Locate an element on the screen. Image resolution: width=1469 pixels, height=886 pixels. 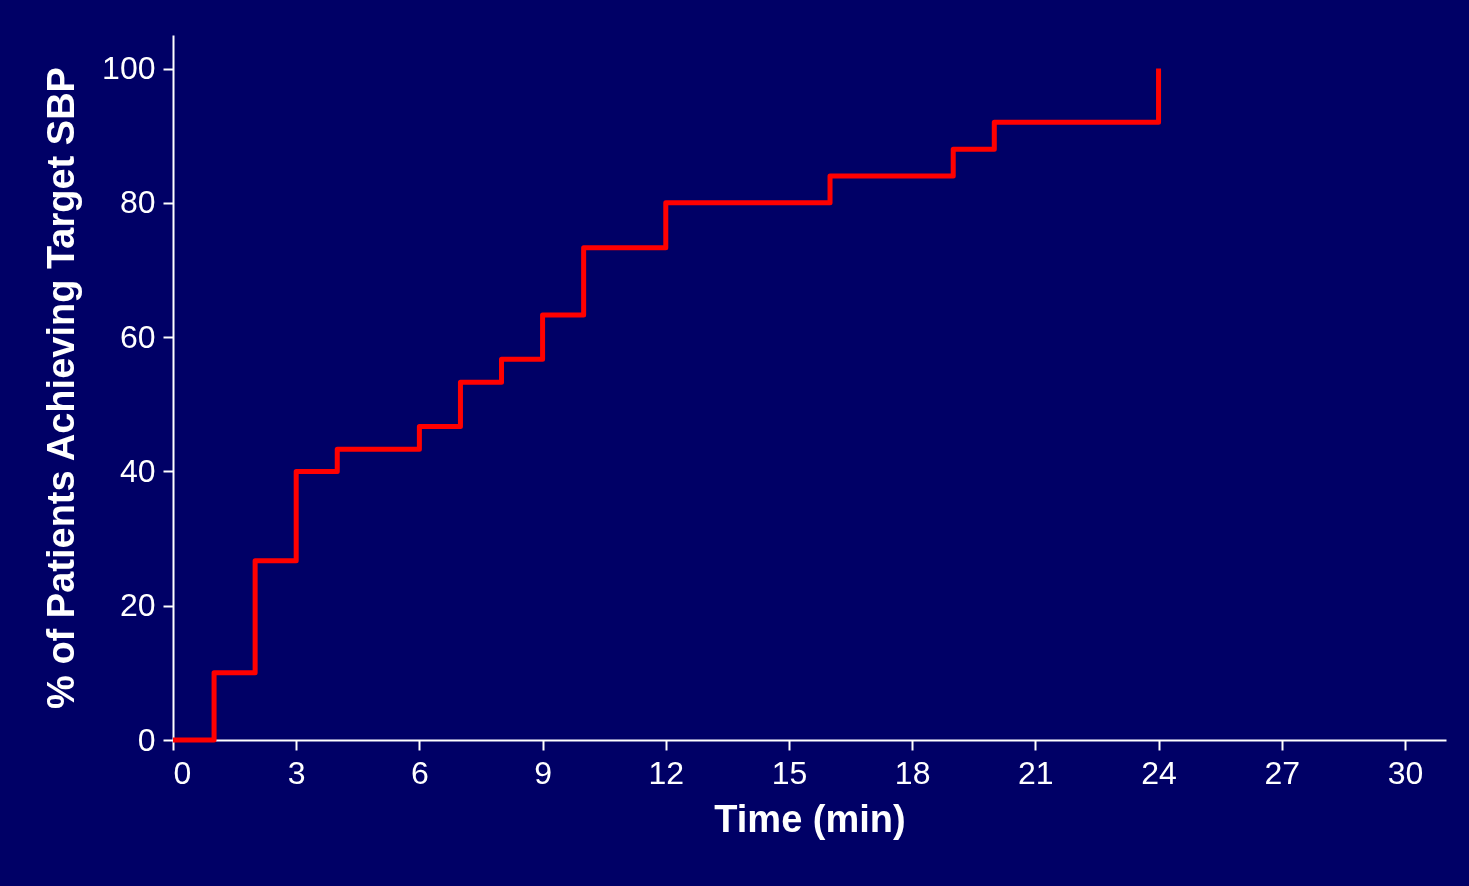
x-tick-label: 30 is located at coordinates (1405, 772).